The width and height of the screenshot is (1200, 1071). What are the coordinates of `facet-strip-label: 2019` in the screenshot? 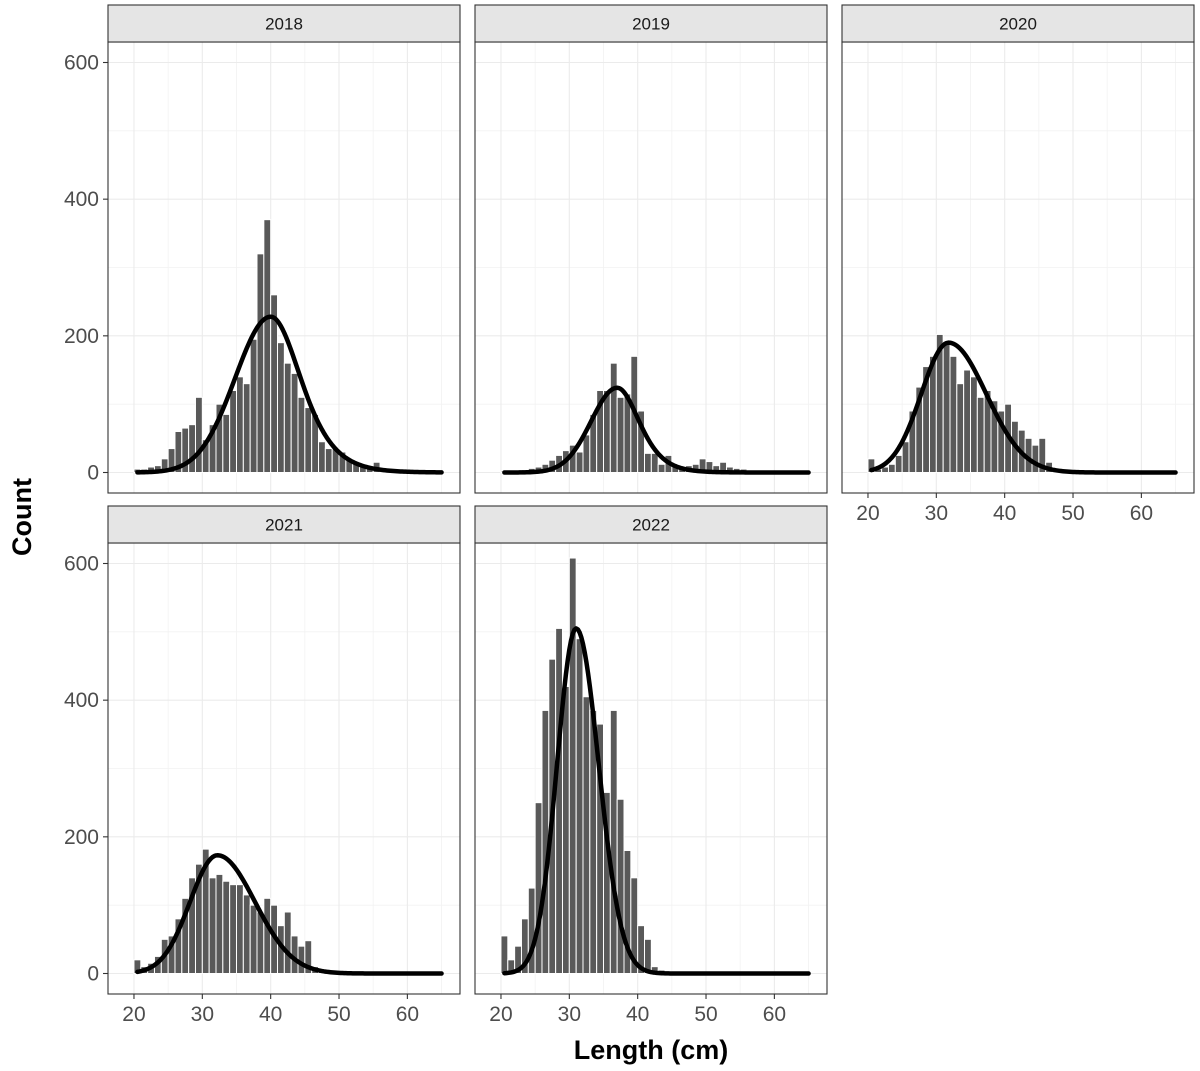 It's located at (651, 24).